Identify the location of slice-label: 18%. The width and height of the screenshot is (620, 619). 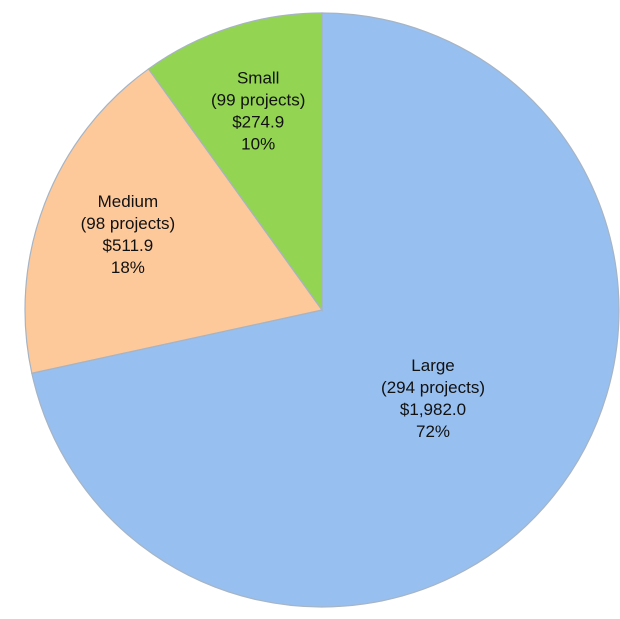
(128, 267).